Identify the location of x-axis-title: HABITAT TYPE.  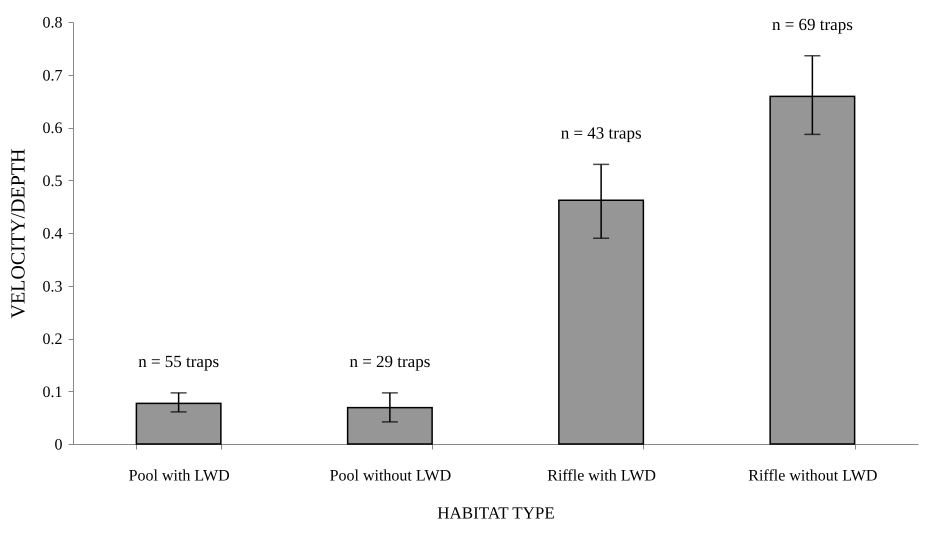
(496, 513).